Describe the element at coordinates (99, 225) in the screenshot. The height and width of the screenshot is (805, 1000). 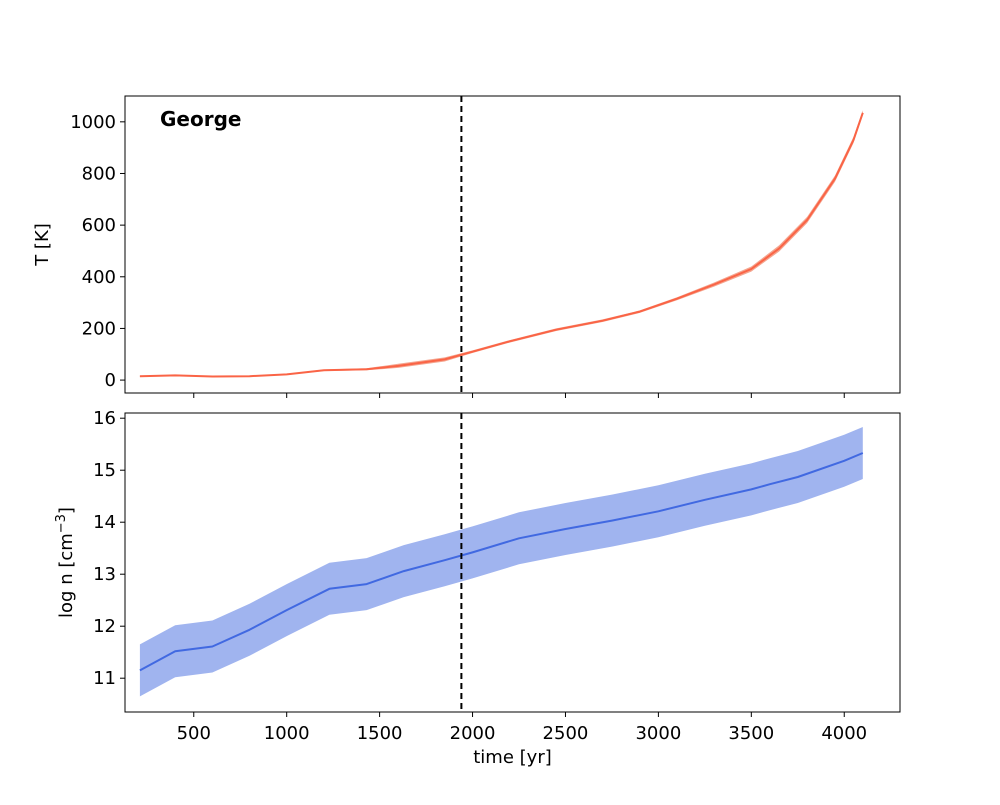
I see `y-tick-label-0-3: 600` at that location.